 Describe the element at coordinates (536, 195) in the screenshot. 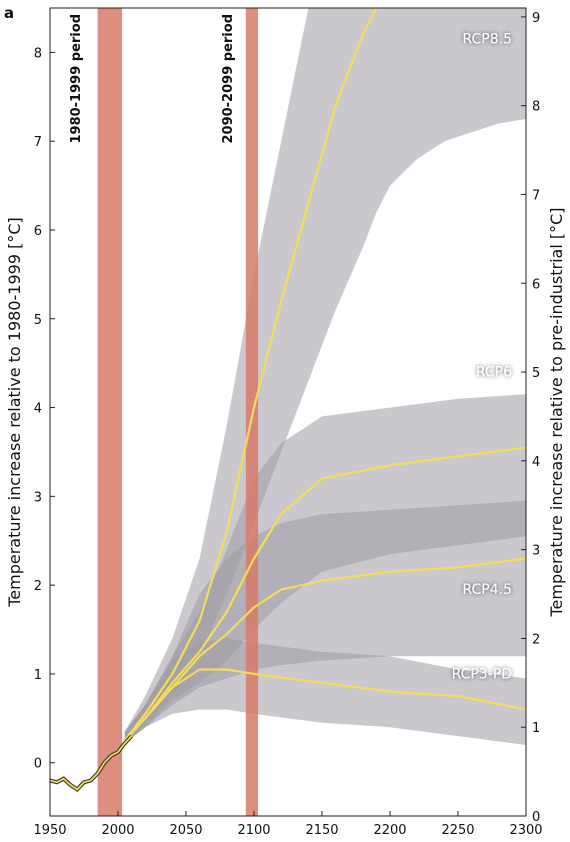

I see `y-tick-label-right: 7` at that location.